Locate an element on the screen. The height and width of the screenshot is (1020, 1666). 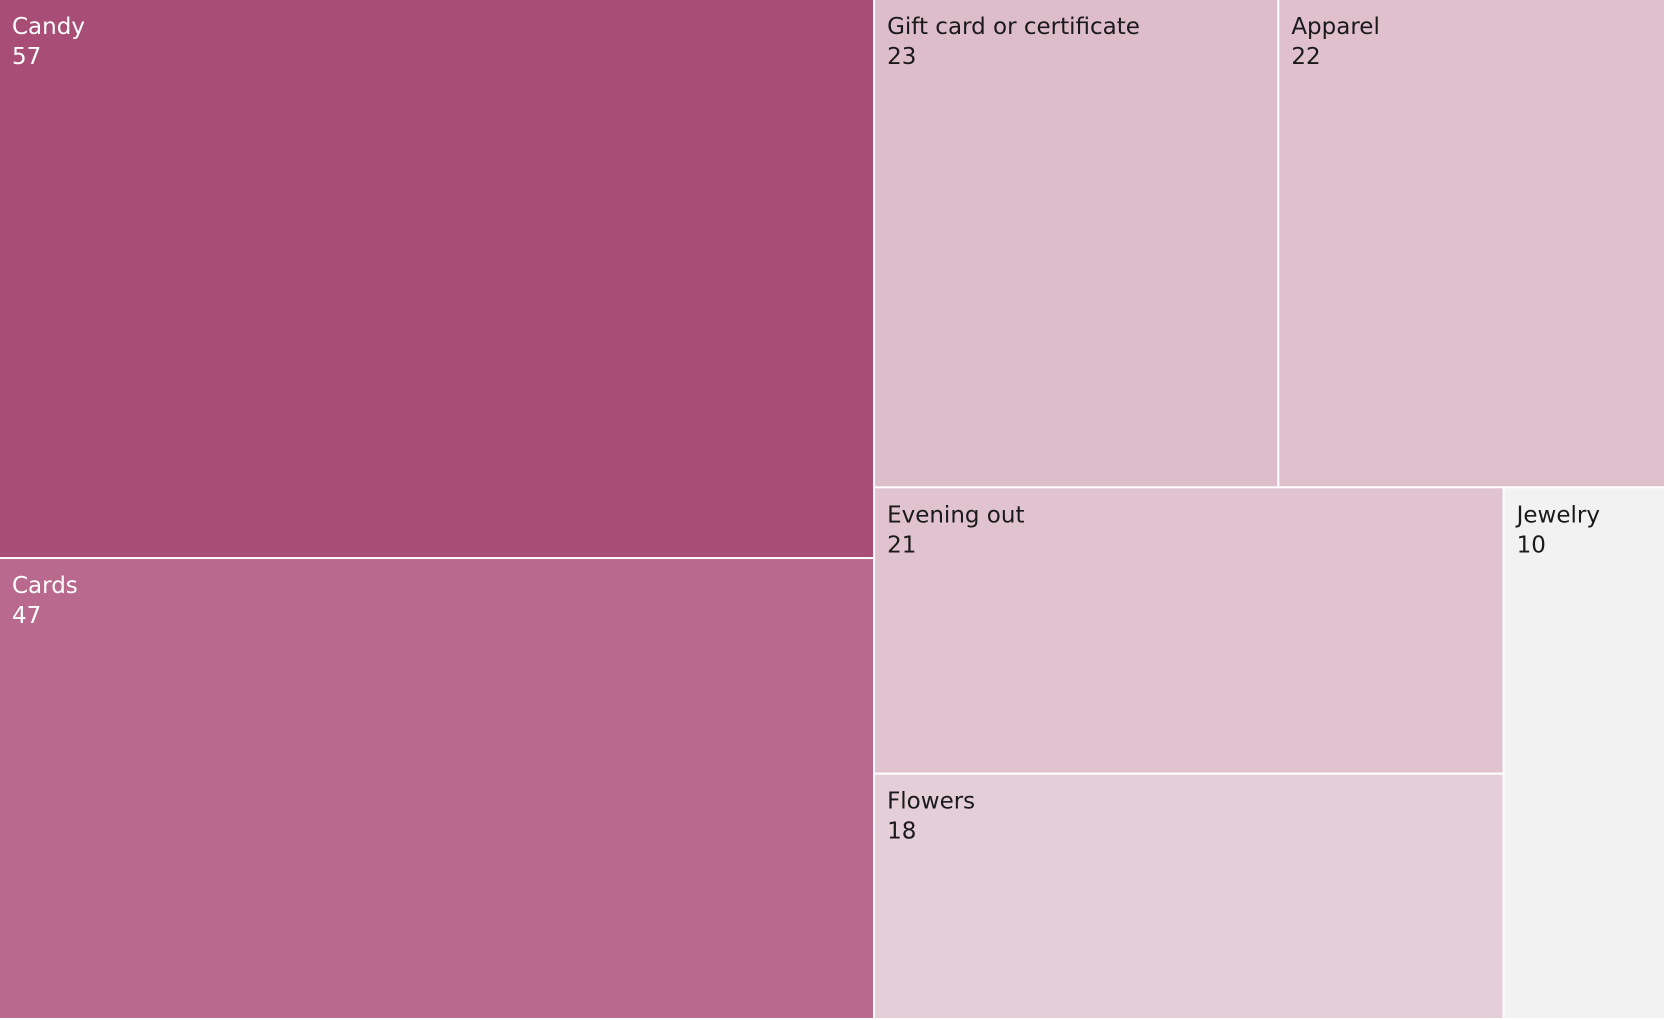
tile-value-jewelry: 10 is located at coordinates (1531, 545).